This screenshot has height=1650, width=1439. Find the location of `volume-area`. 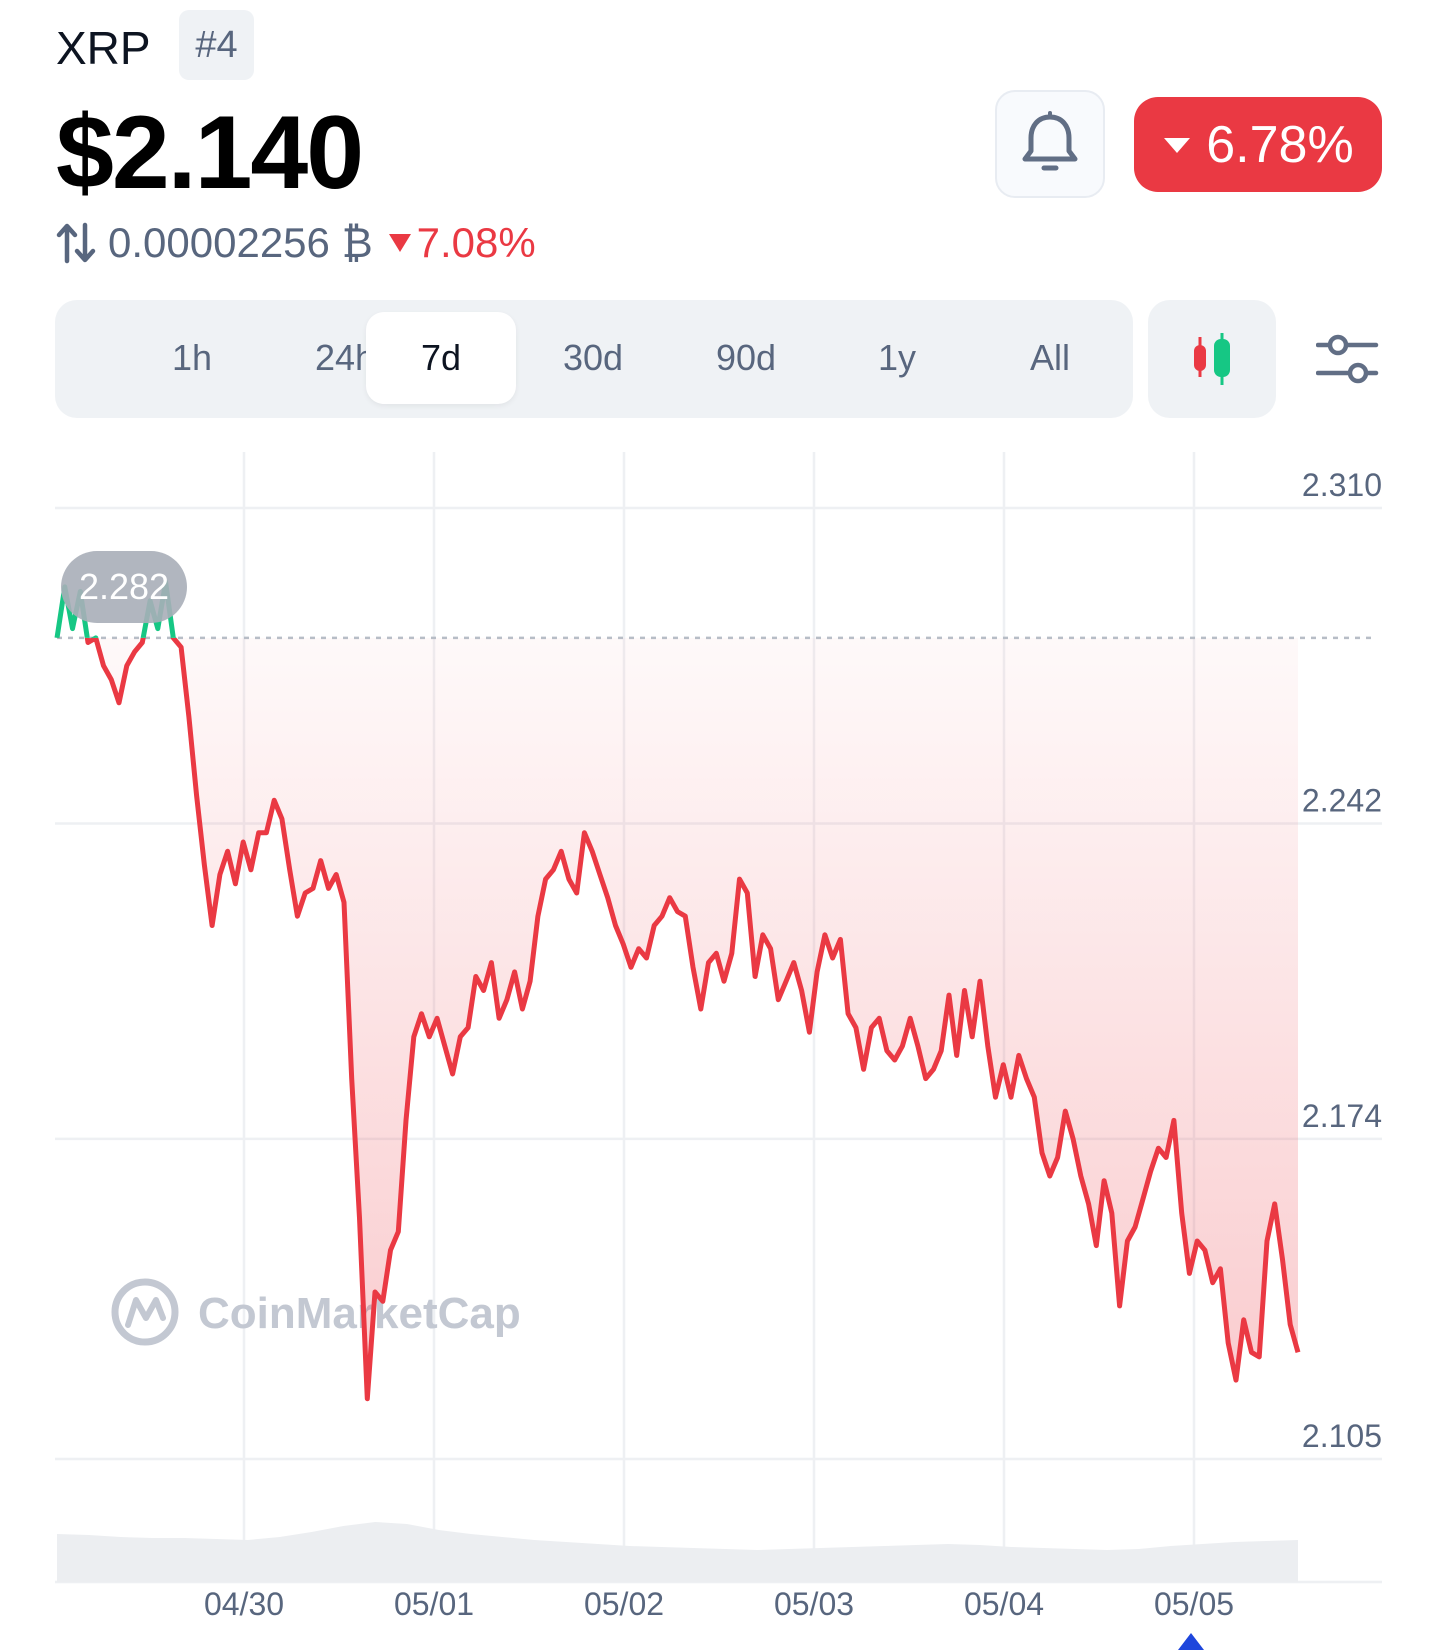

volume-area is located at coordinates (677, 1552).